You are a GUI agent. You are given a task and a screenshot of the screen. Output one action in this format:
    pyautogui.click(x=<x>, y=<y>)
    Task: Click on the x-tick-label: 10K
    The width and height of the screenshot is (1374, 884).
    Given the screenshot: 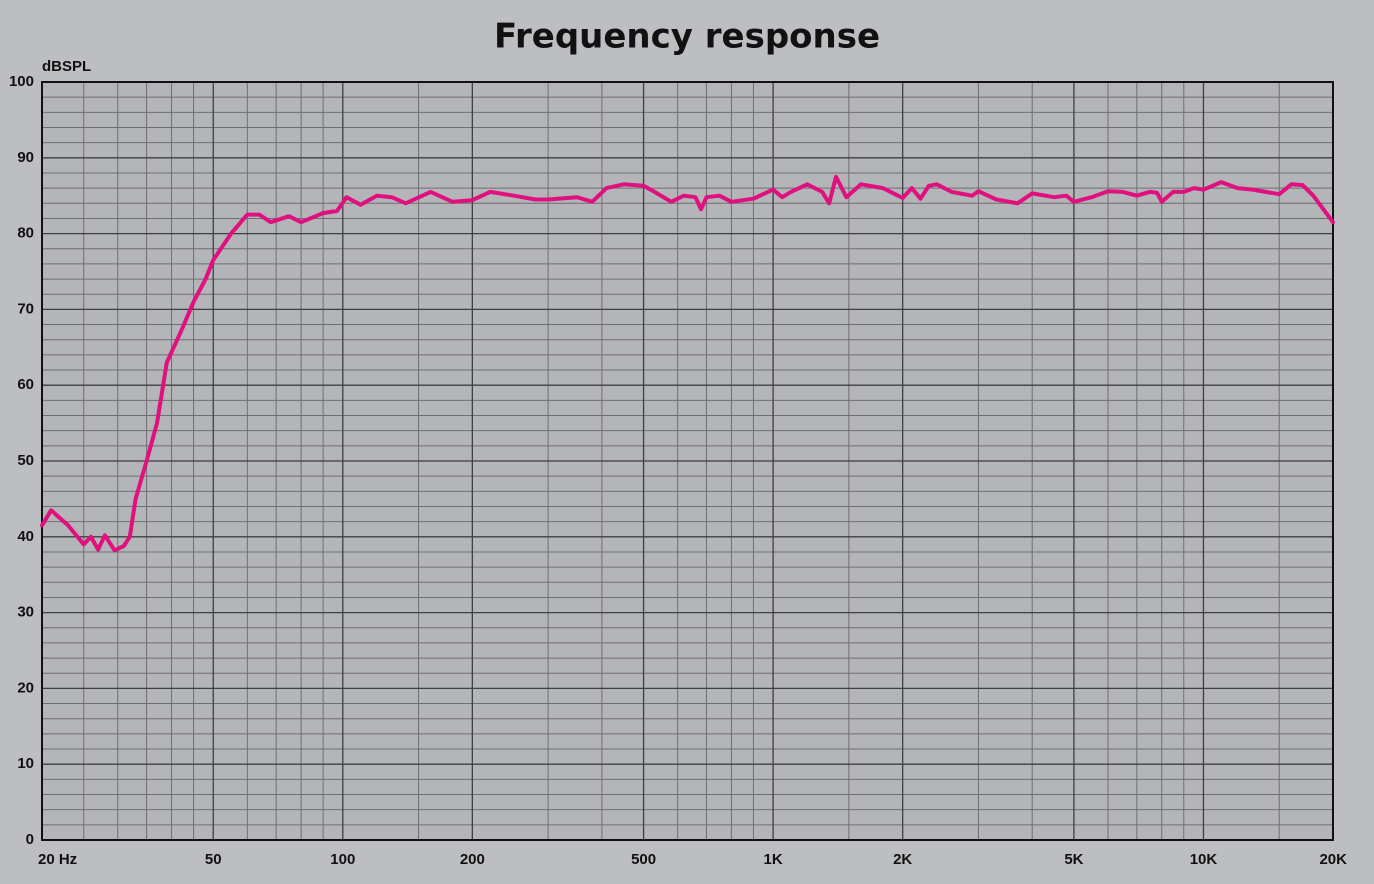 What is the action you would take?
    pyautogui.click(x=1204, y=859)
    